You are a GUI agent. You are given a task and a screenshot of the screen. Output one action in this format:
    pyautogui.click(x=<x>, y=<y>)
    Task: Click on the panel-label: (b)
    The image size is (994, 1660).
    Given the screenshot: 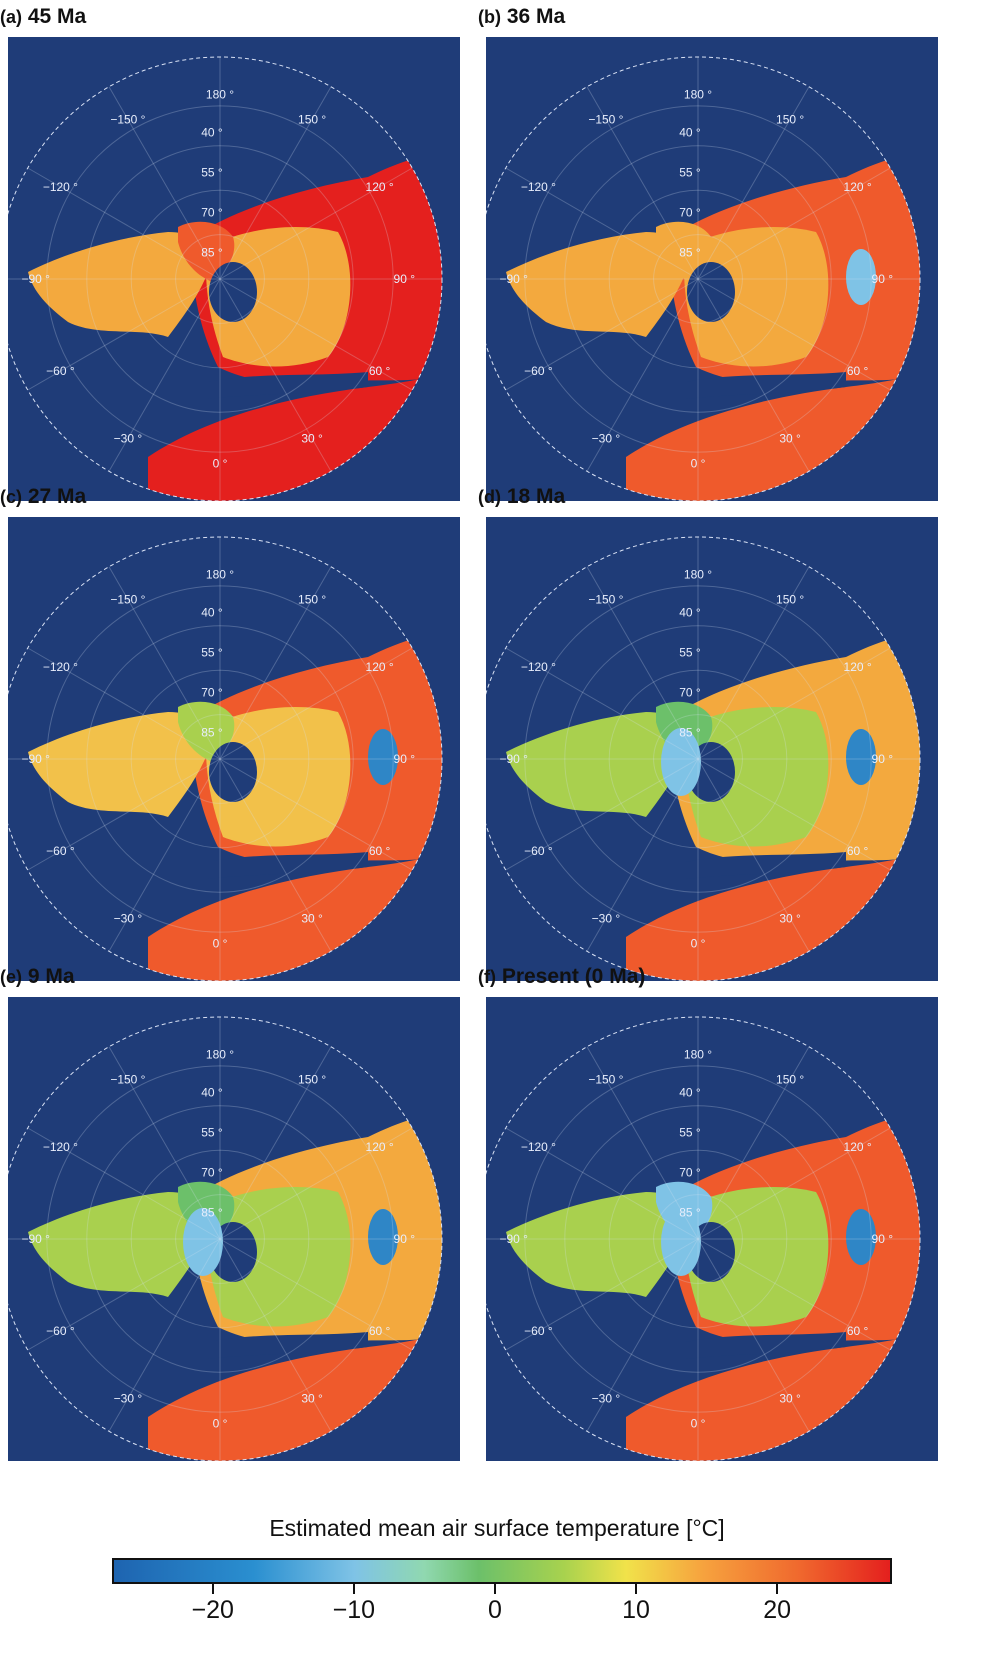 What is the action you would take?
    pyautogui.click(x=489, y=17)
    